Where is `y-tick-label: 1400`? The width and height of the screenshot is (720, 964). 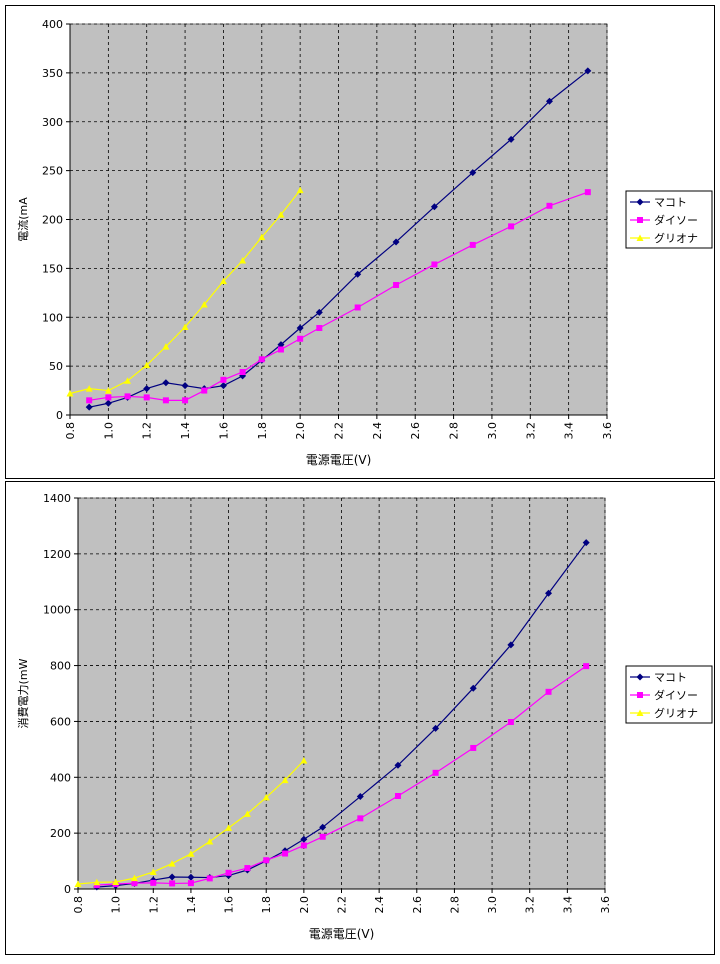 y-tick-label: 1400 is located at coordinates (57, 498).